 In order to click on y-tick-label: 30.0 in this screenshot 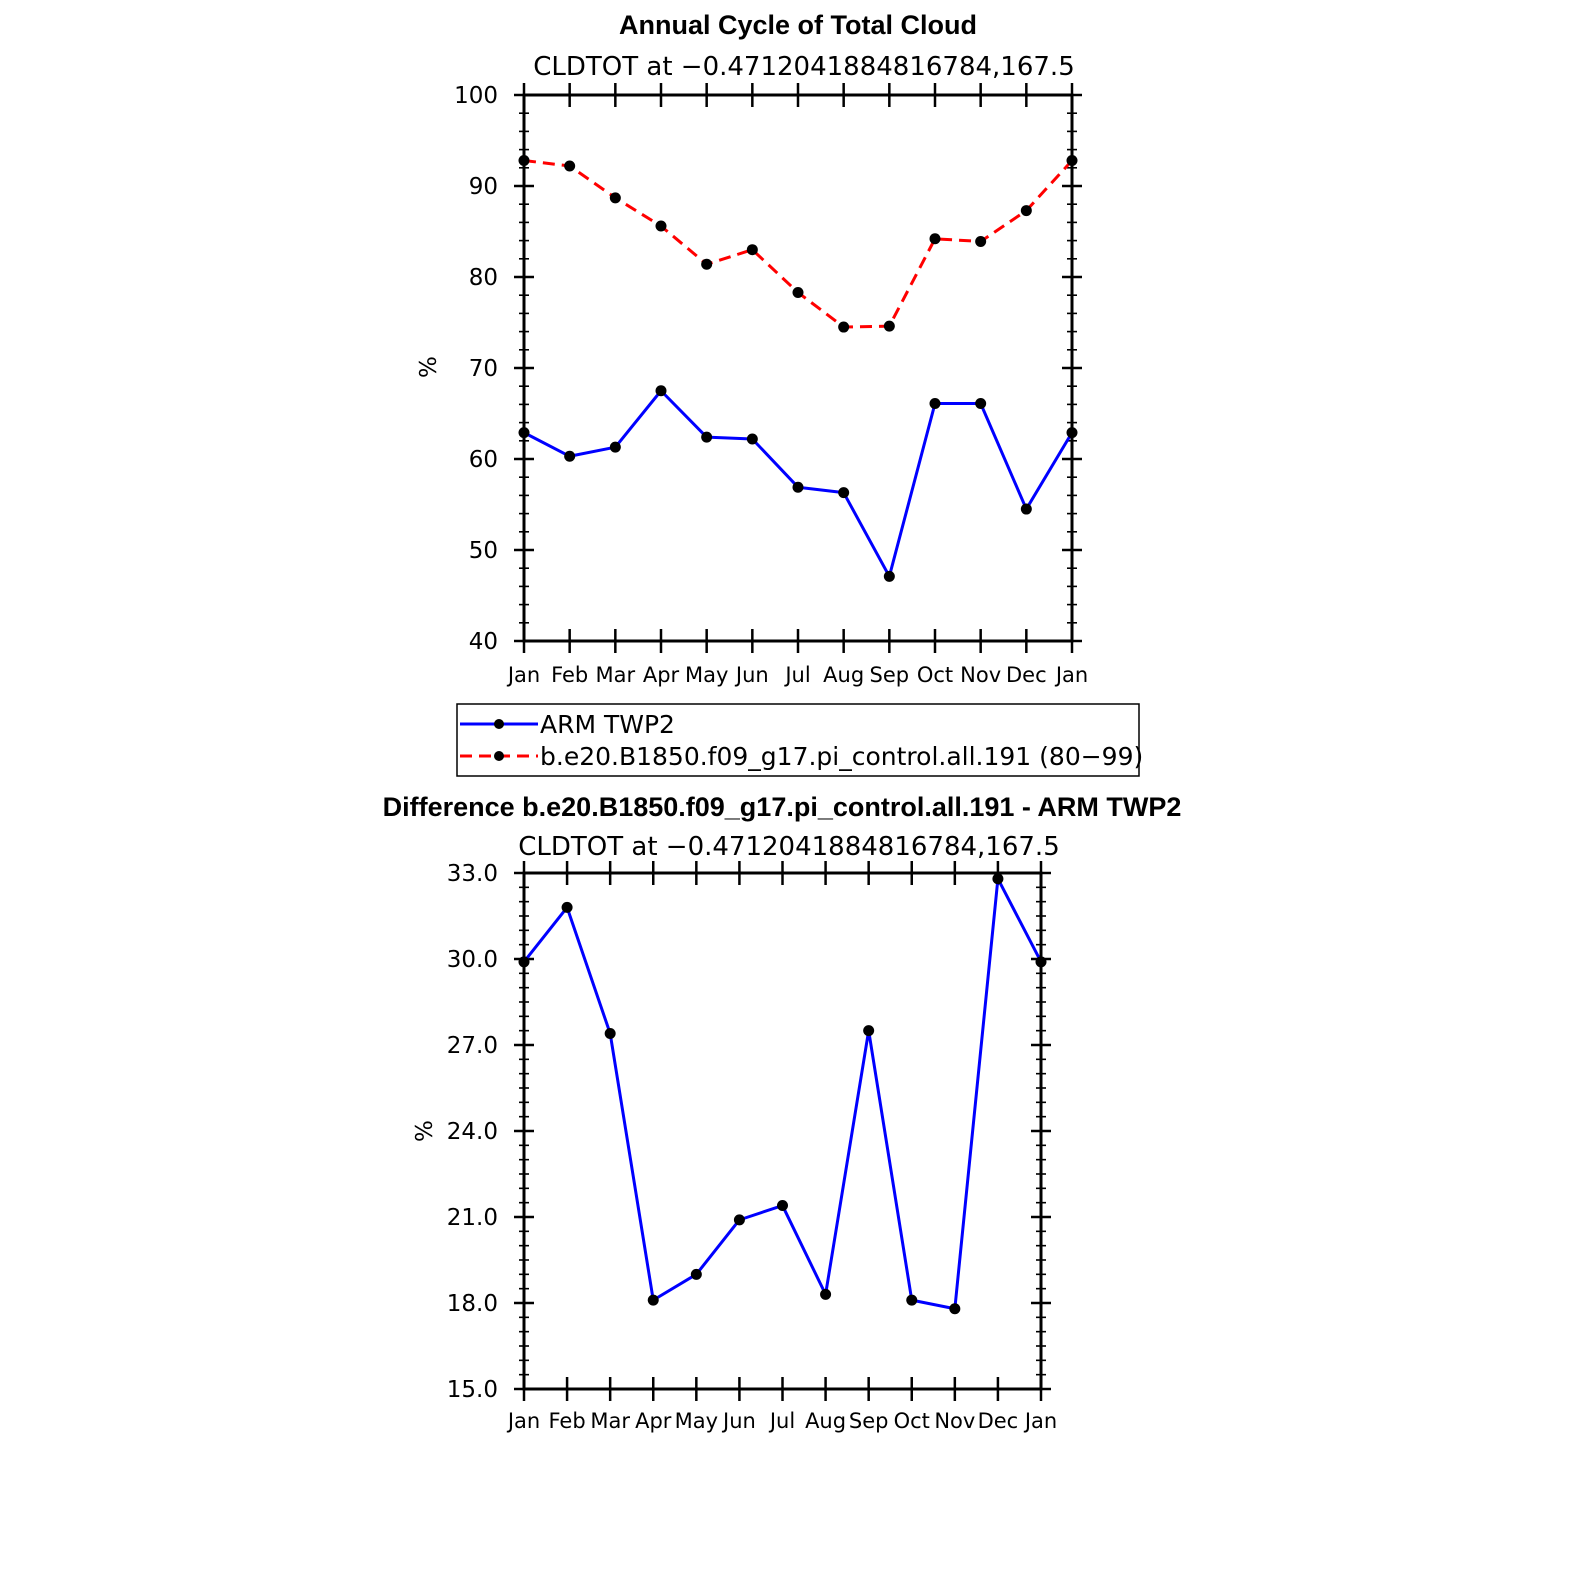, I will do `click(472, 960)`.